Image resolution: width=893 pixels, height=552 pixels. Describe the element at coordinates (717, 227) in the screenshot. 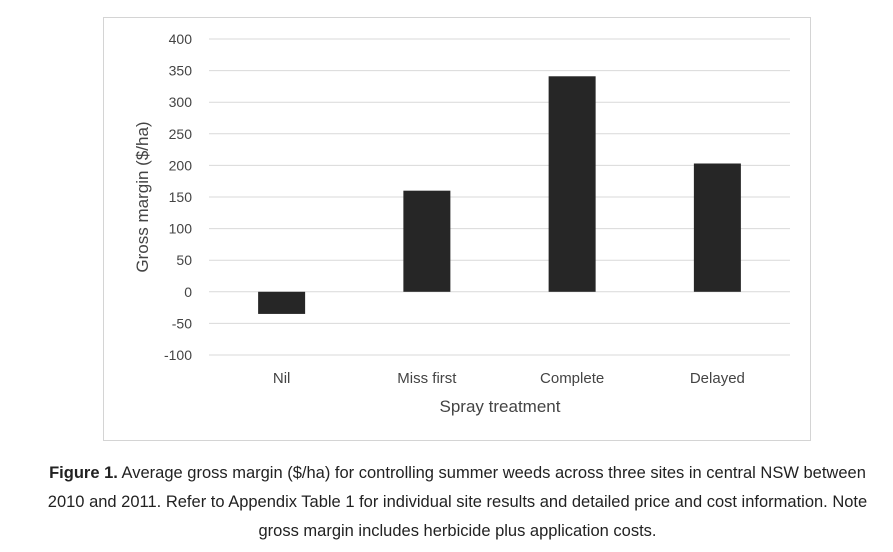

I see `bar-delayed` at that location.